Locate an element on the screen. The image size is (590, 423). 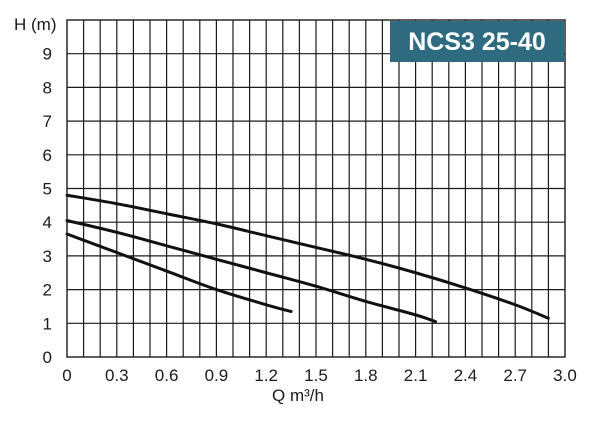
y-tick-label: 3 is located at coordinates (47, 256).